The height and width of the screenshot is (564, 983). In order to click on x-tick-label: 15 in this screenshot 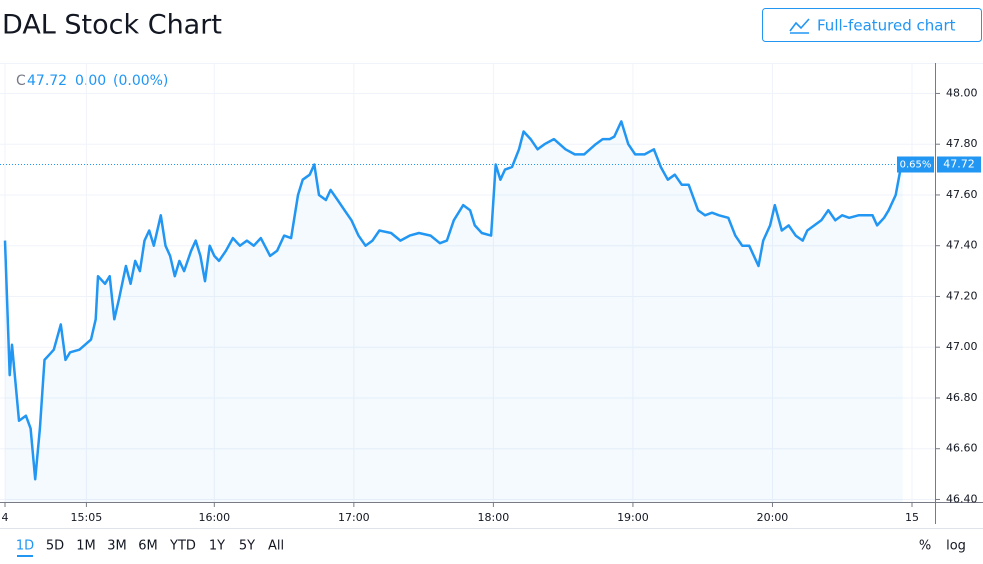, I will do `click(912, 517)`.